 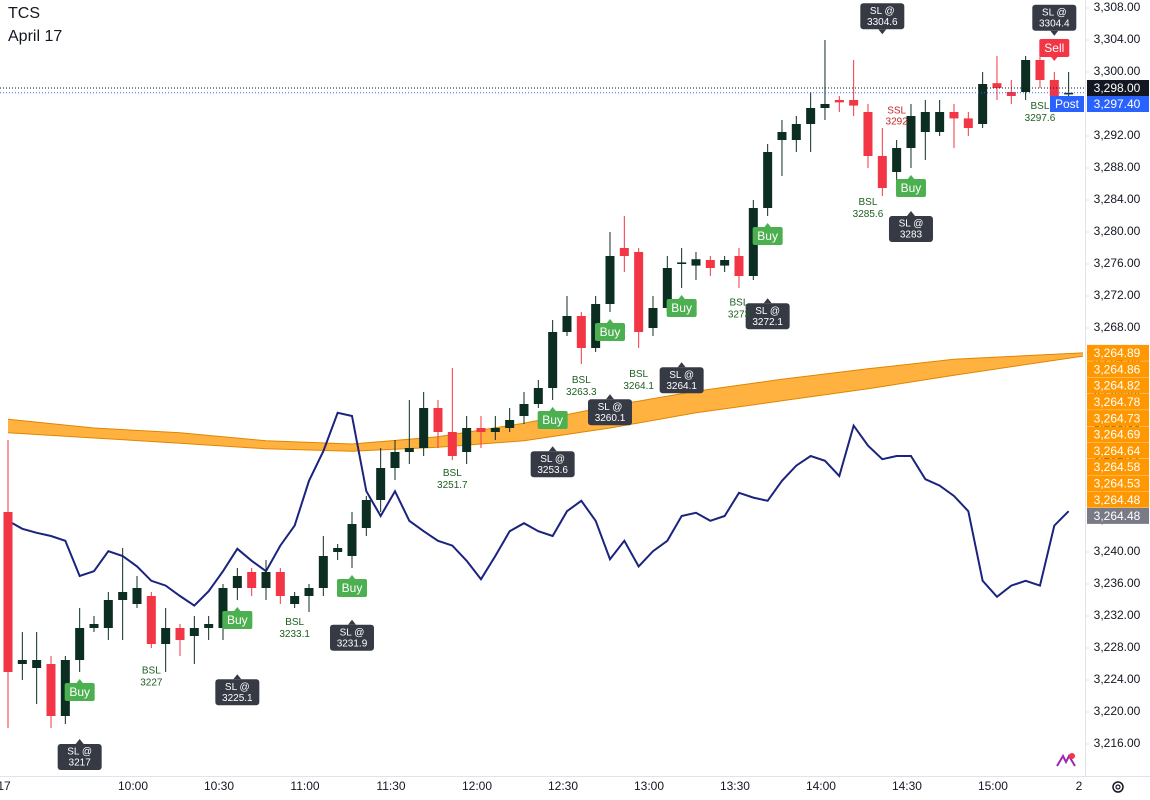 I want to click on y-tick-label: 3,292.00, so click(x=1117, y=135).